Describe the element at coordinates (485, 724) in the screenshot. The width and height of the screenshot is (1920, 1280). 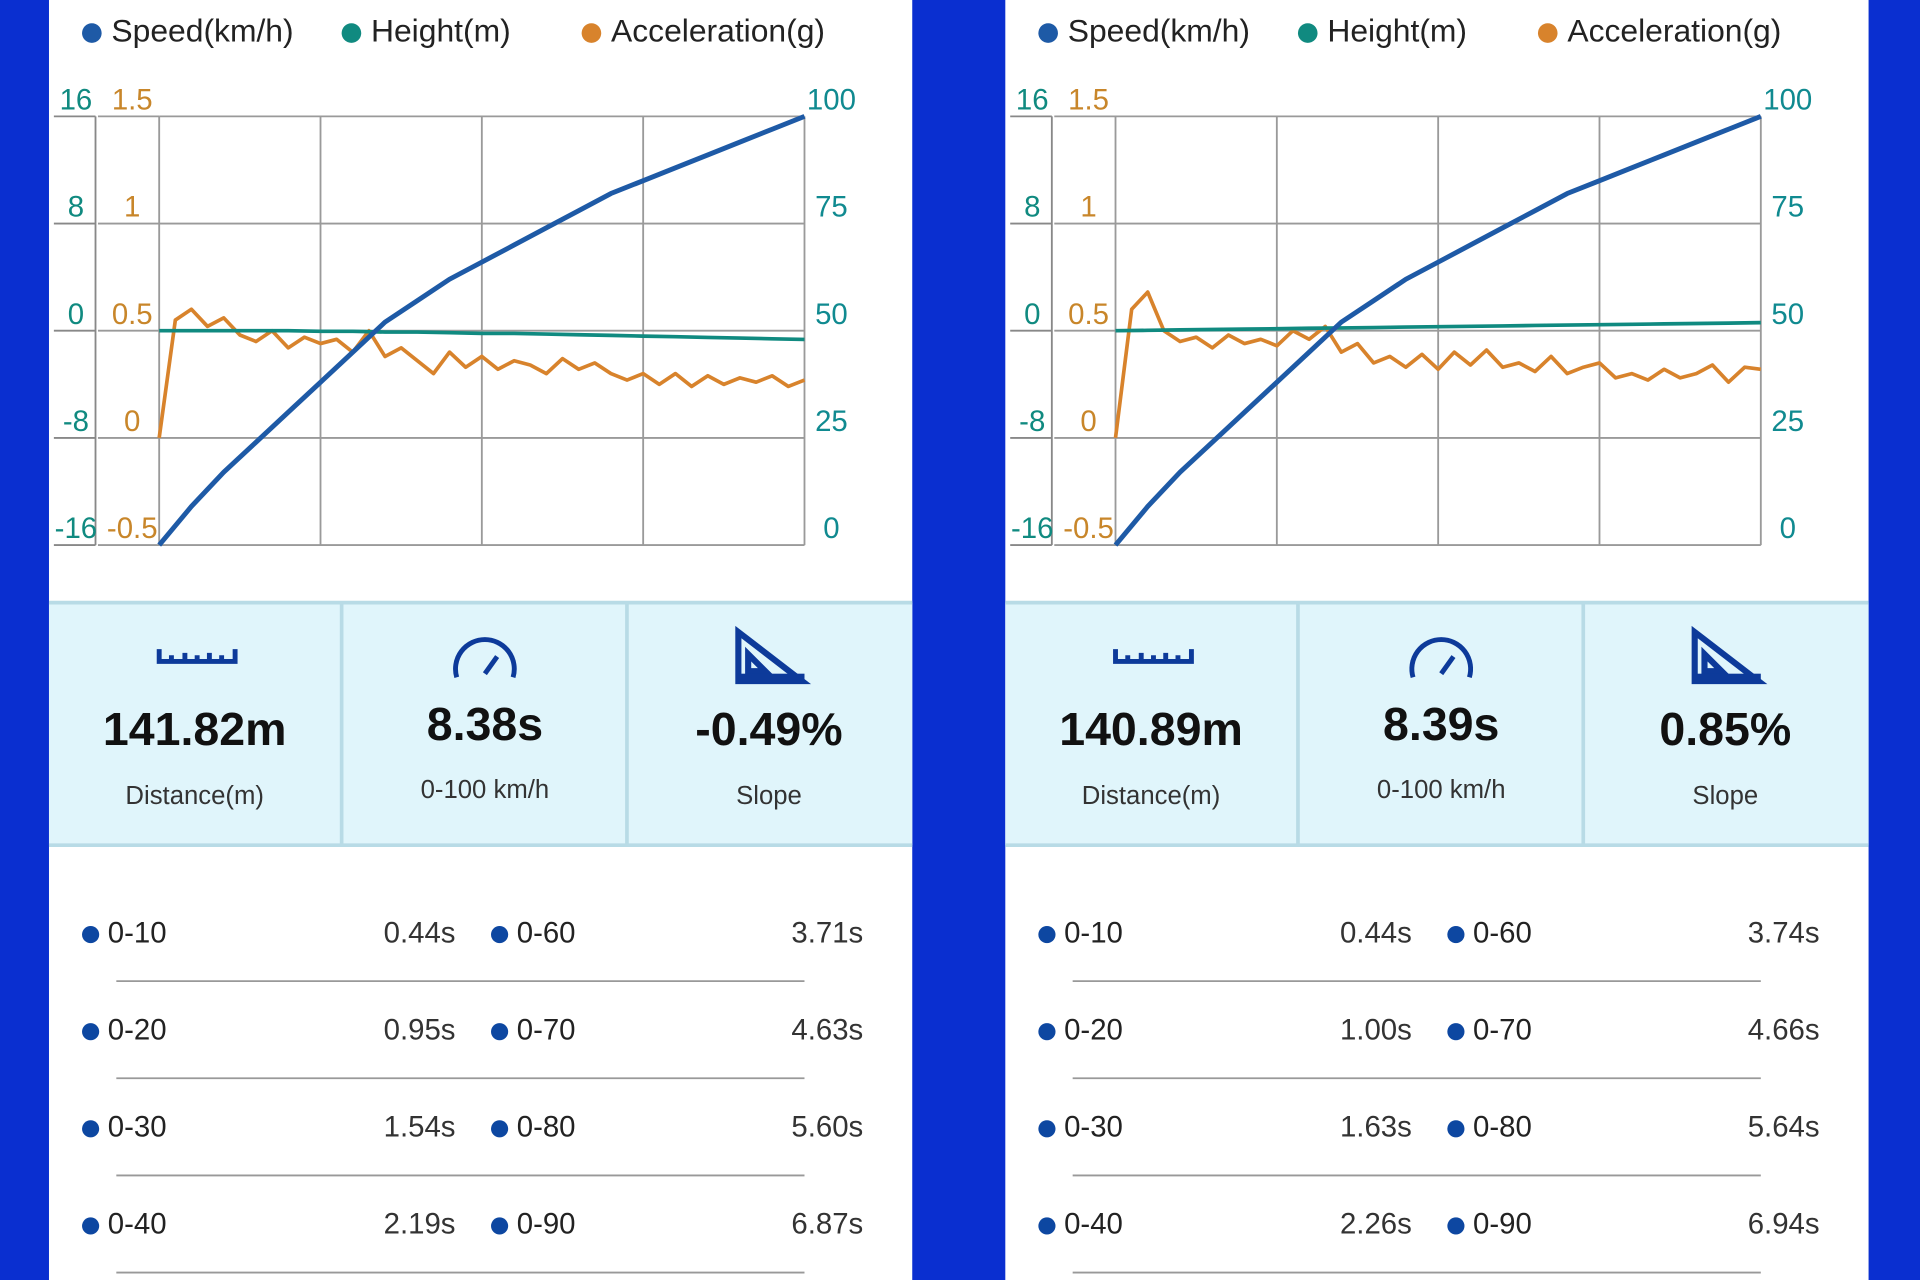
I see `stat-value: 8.38s` at that location.